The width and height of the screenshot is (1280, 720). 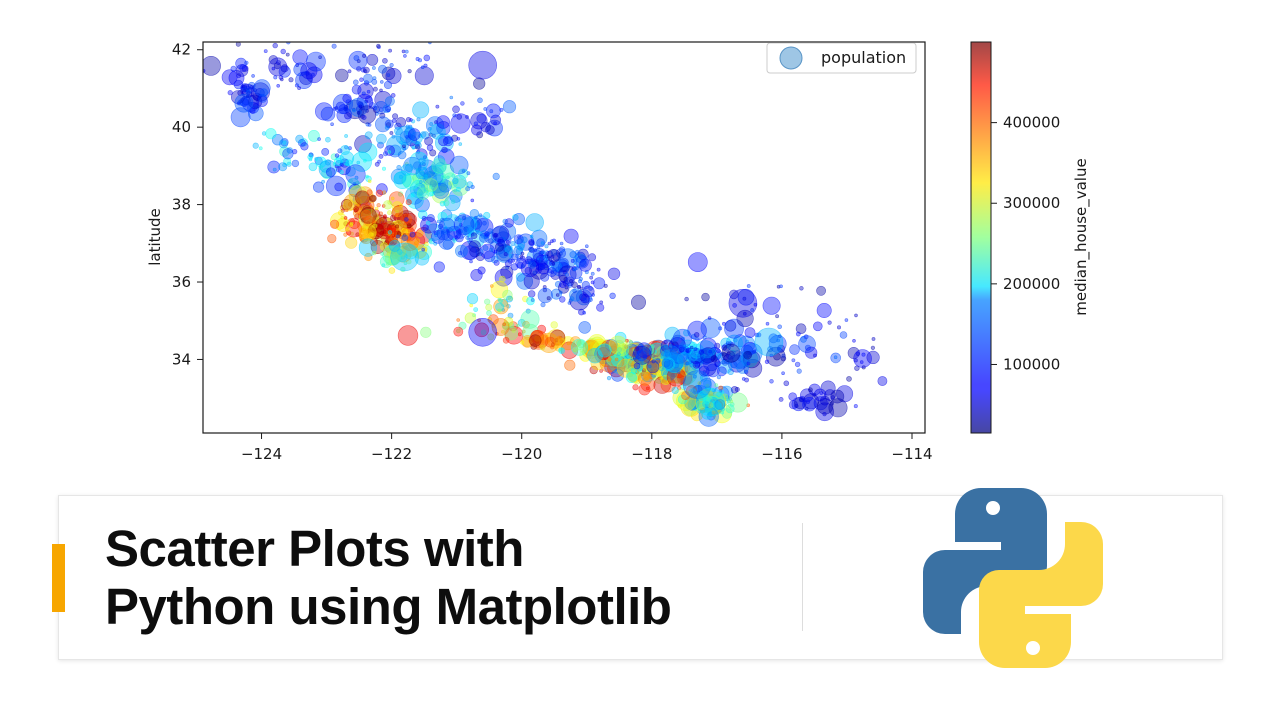 What do you see at coordinates (314, 548) in the screenshot?
I see `title-line-1: Scatter Plots with` at bounding box center [314, 548].